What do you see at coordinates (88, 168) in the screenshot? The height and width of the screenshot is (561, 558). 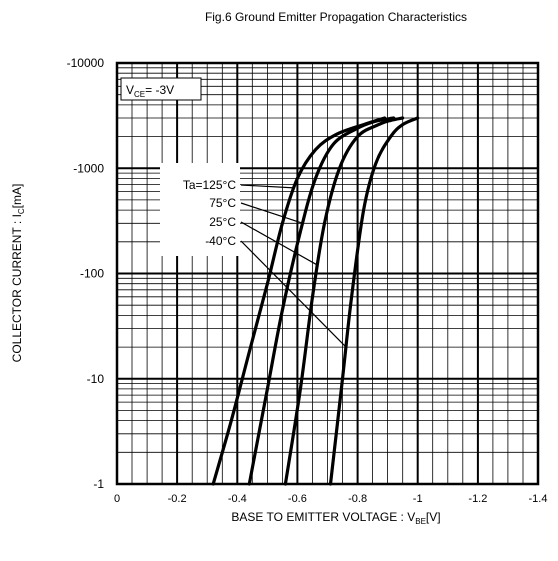 I see `y-tick-label: -1000` at bounding box center [88, 168].